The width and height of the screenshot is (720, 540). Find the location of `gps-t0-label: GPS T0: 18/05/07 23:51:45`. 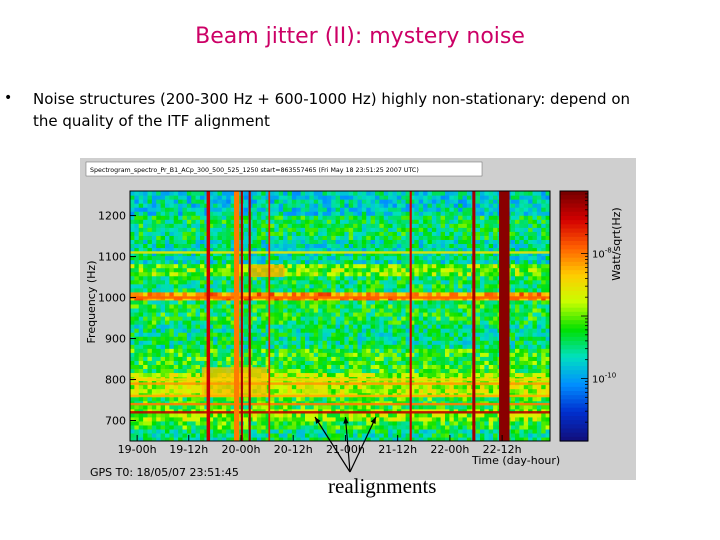

gps-t0-label: GPS T0: 18/05/07 23:51:45 is located at coordinates (164, 472).